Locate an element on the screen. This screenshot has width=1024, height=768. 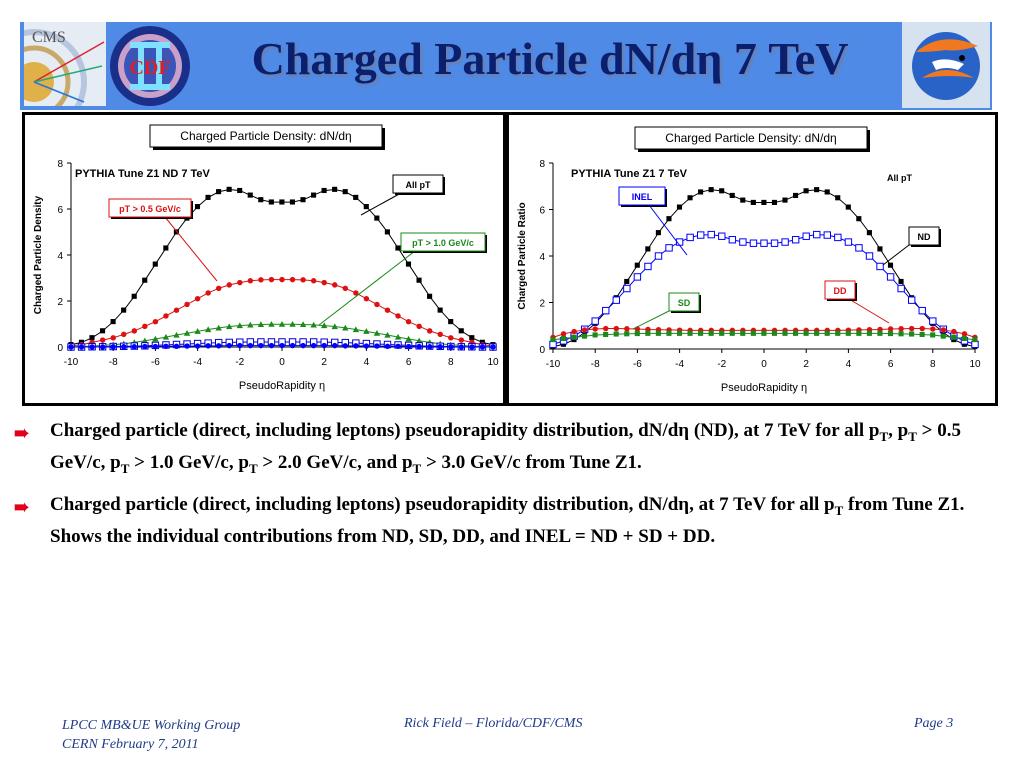
callout-label: pT > 0.5 GeV/c is located at coordinates (150, 209).